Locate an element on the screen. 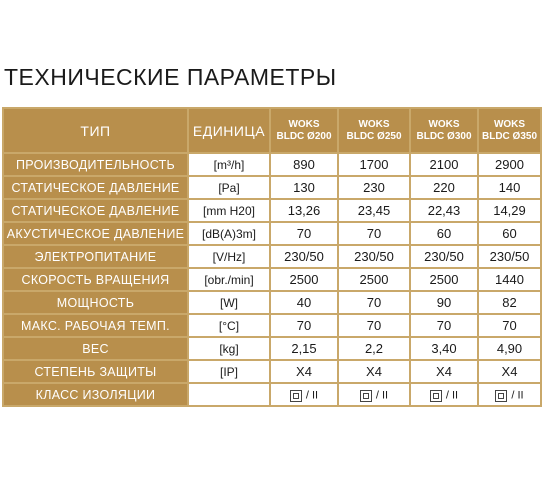  header-model-350: WOKS BLDC Ø350 is located at coordinates (509, 130).